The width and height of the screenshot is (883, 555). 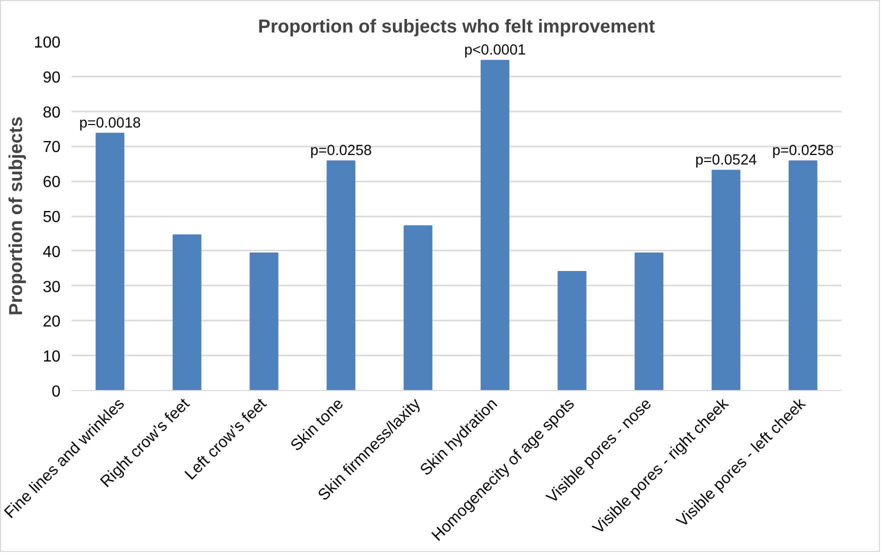 I want to click on y-tick-label: 20, so click(x=51, y=322).